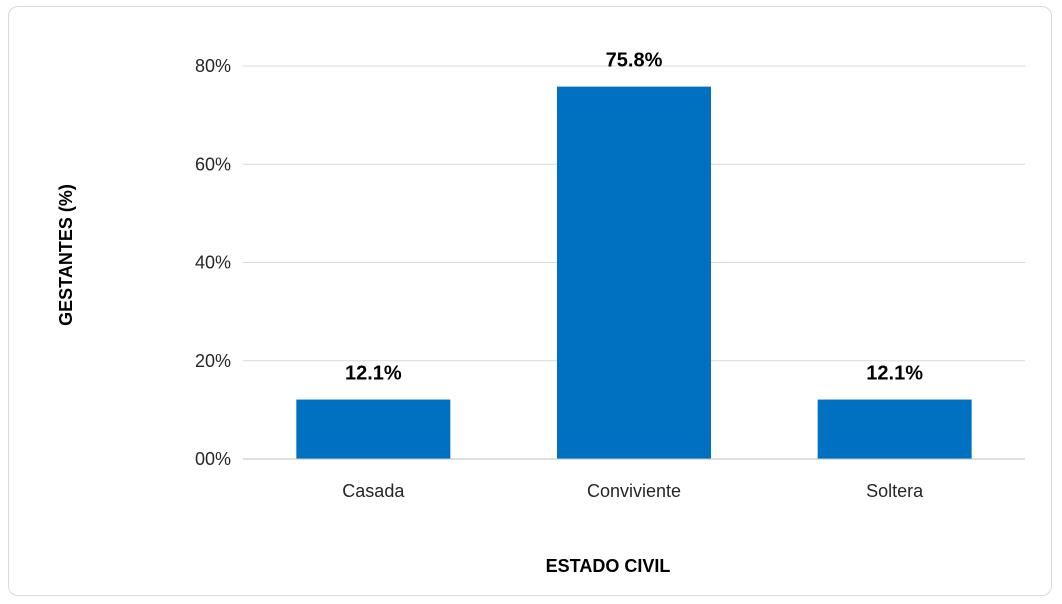 Image resolution: width=1062 pixels, height=604 pixels. I want to click on data-label: 75.8%, so click(634, 61).